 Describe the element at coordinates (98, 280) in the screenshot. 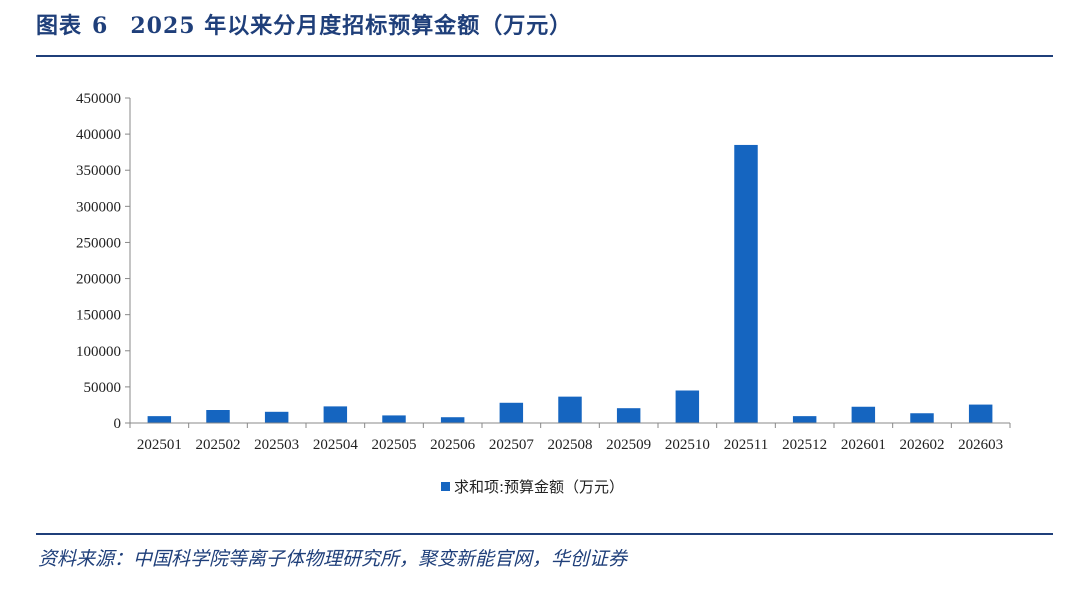

I see `y-tick-label: 200000` at that location.